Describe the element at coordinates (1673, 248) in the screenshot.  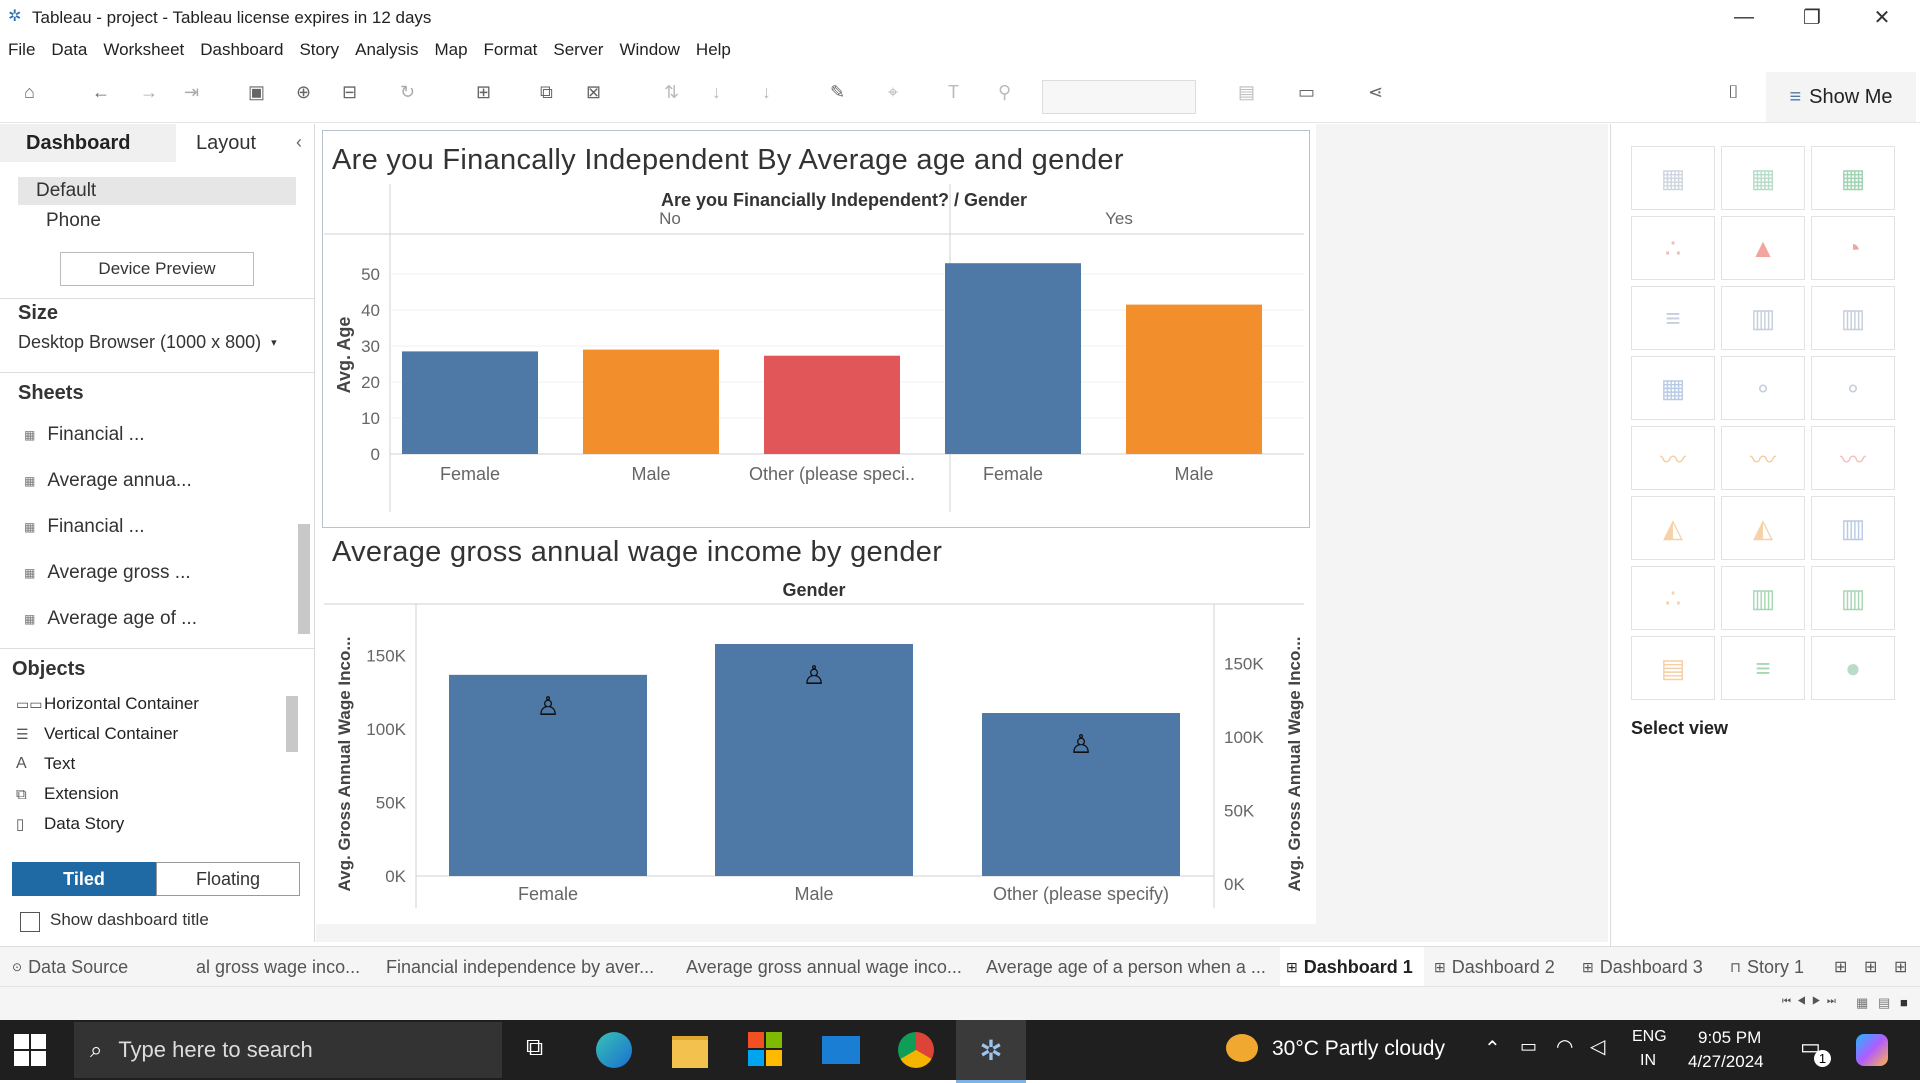
I see `symbol-map-icon: ∴` at that location.